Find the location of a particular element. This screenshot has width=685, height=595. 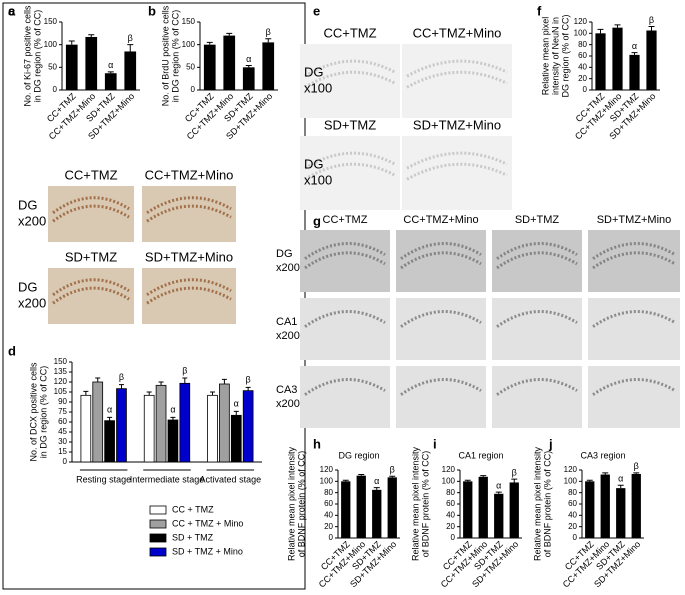

y-tick-label: 20 is located at coordinates (328, 526).